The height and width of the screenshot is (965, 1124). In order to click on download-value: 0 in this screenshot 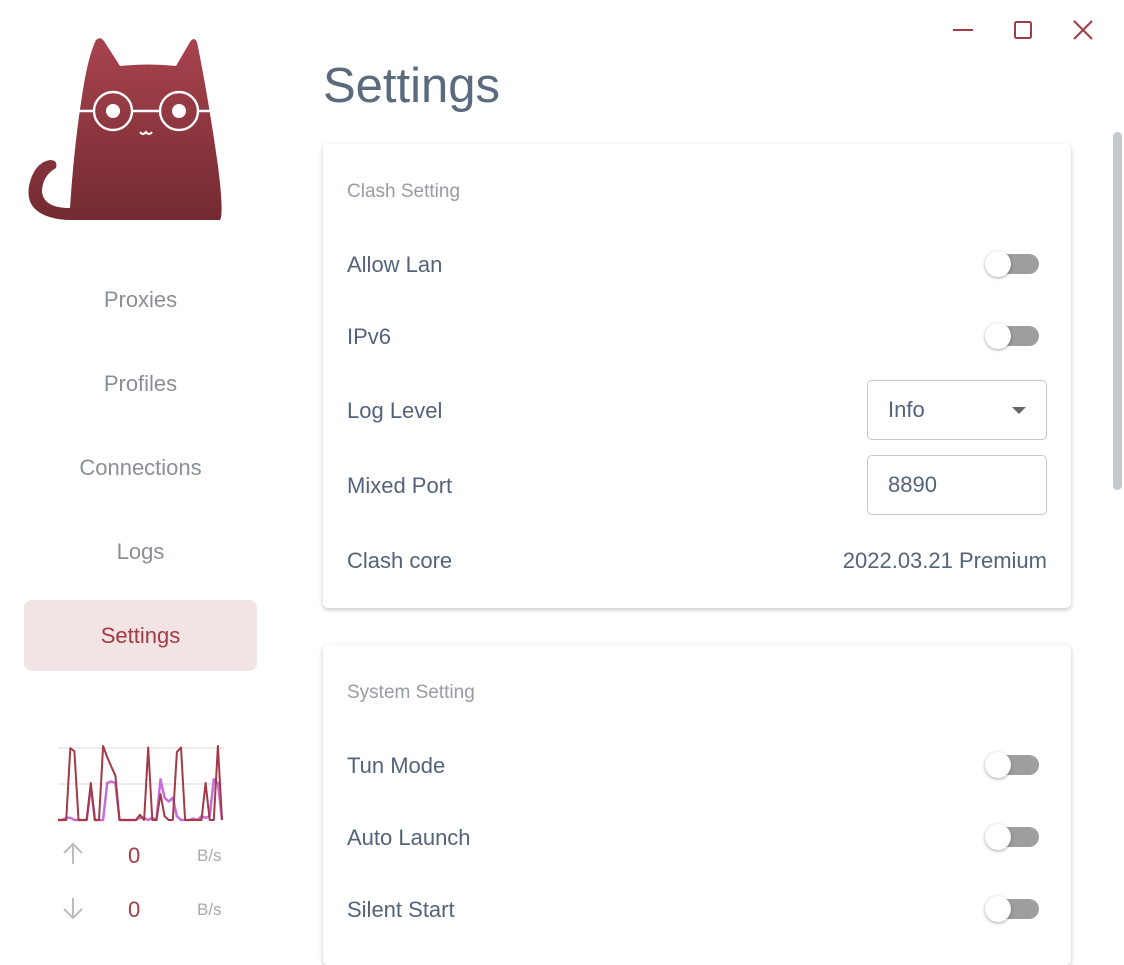, I will do `click(134, 909)`.